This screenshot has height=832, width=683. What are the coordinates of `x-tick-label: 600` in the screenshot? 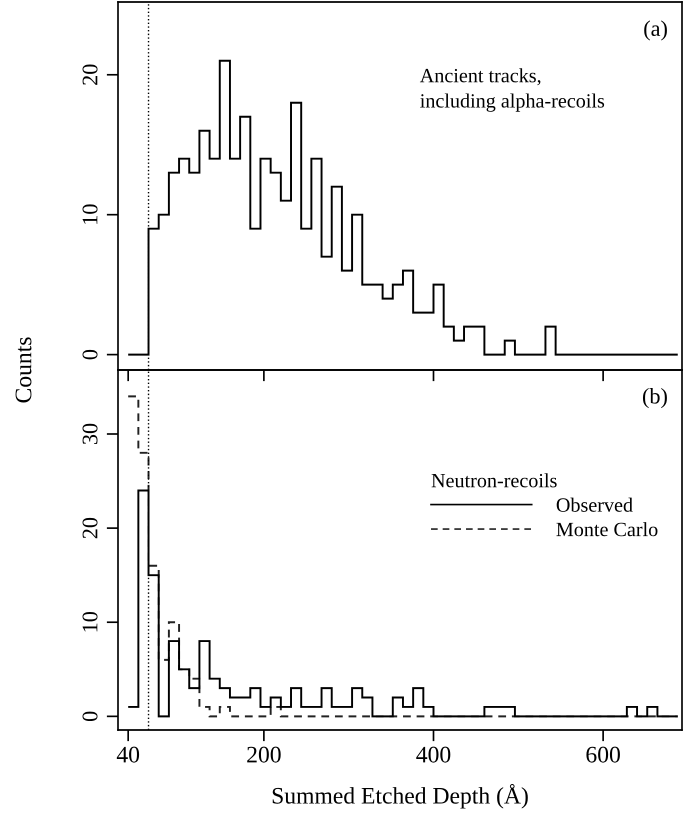 It's located at (603, 754).